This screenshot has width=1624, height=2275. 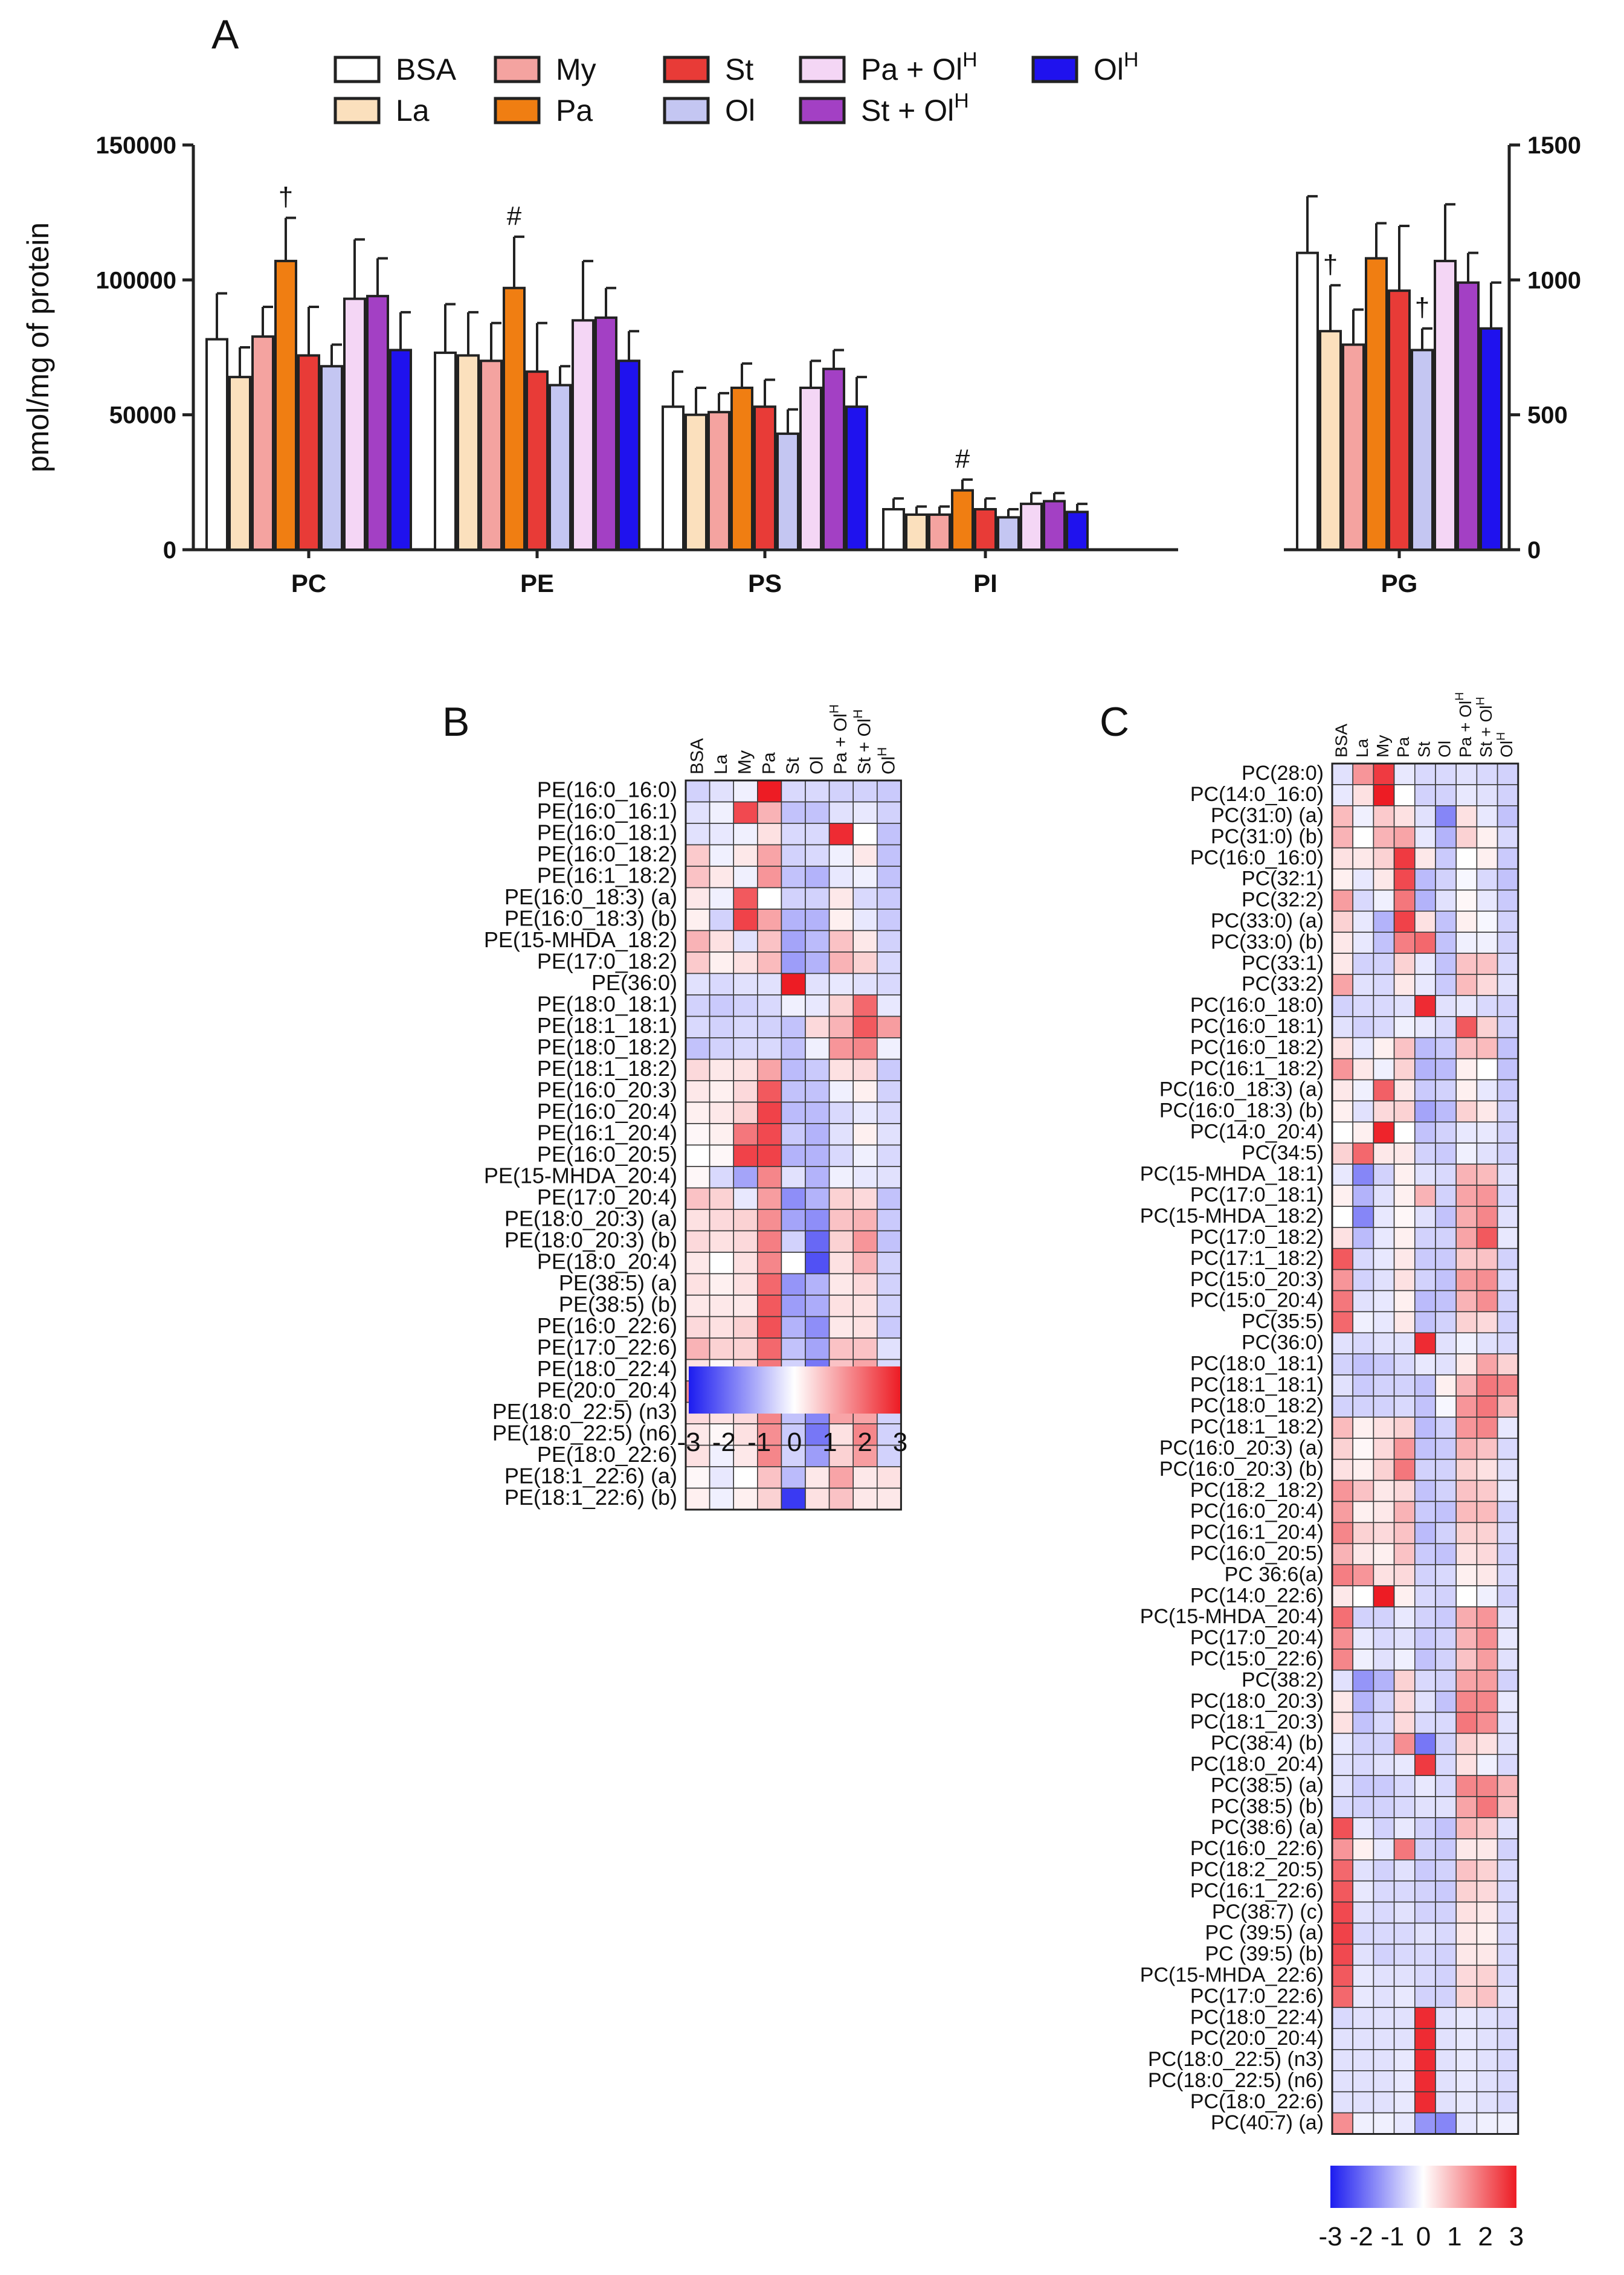 I want to click on legend-label-bsa: BSA, so click(x=426, y=69).